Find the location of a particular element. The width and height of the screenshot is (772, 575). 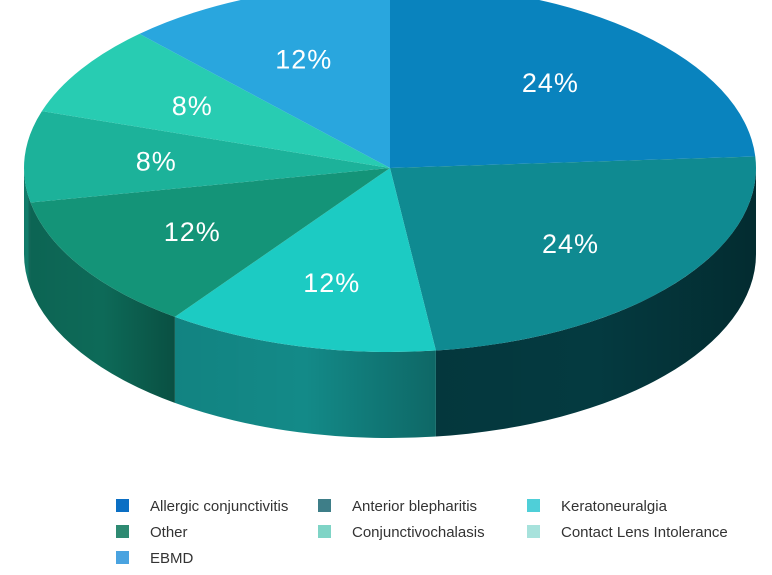

legend-item-anterior-blepharitis: Anterior blepharitis is located at coordinates (397, 506).